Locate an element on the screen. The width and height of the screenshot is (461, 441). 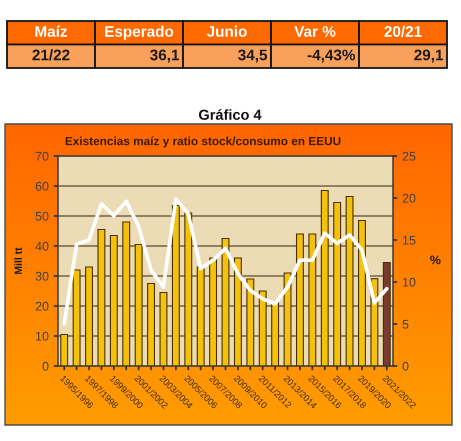
y-axis-title: Mill tt is located at coordinates (18, 261).